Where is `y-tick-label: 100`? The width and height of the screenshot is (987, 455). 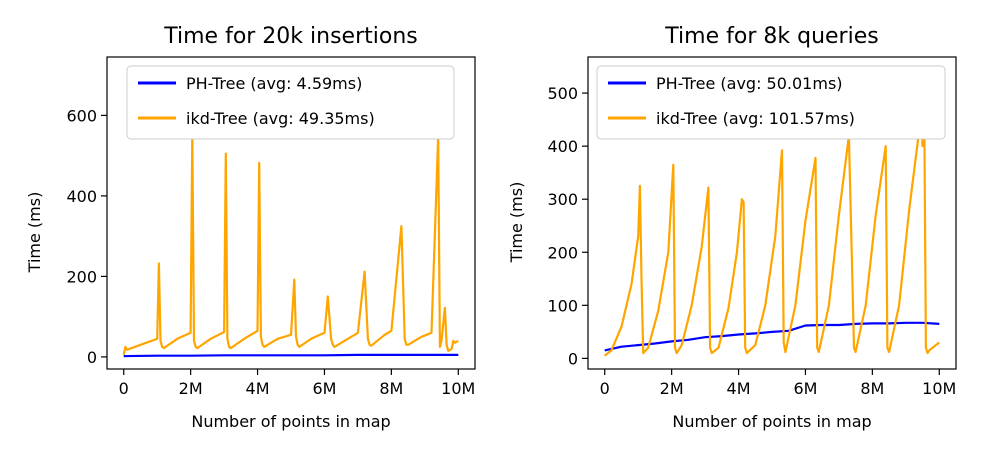
y-tick-label: 100 is located at coordinates (562, 305).